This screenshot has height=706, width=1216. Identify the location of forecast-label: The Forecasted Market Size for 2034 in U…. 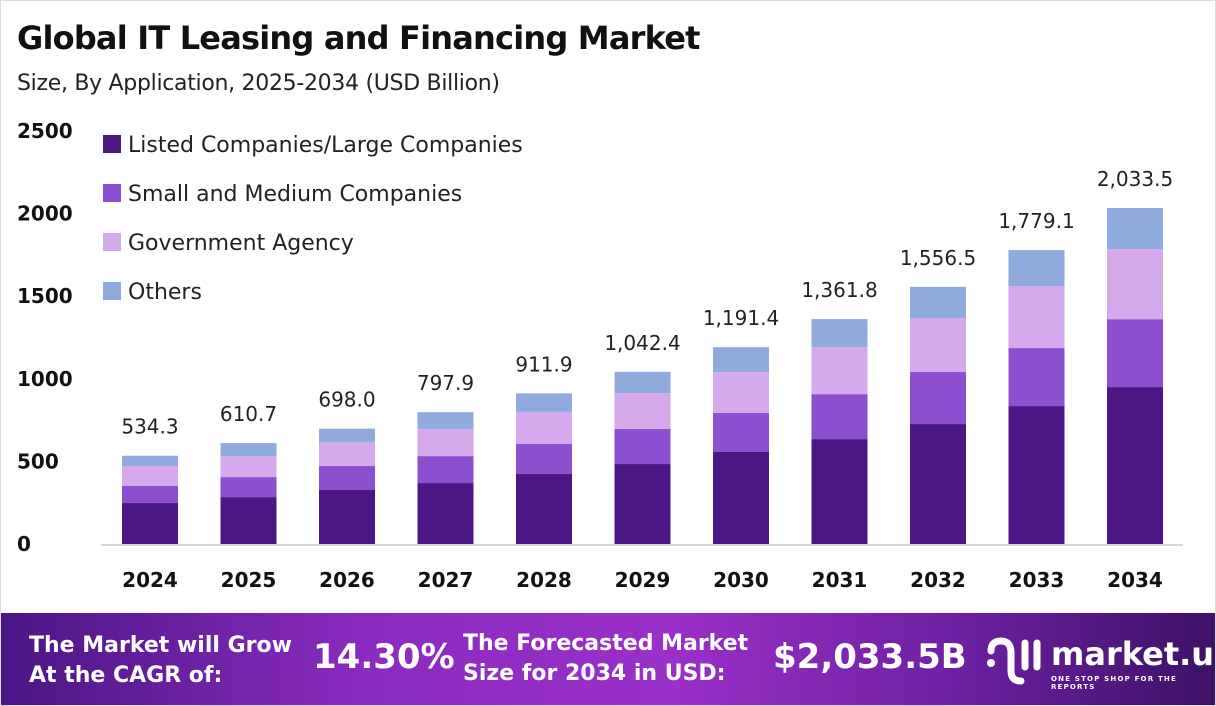
(605, 659).